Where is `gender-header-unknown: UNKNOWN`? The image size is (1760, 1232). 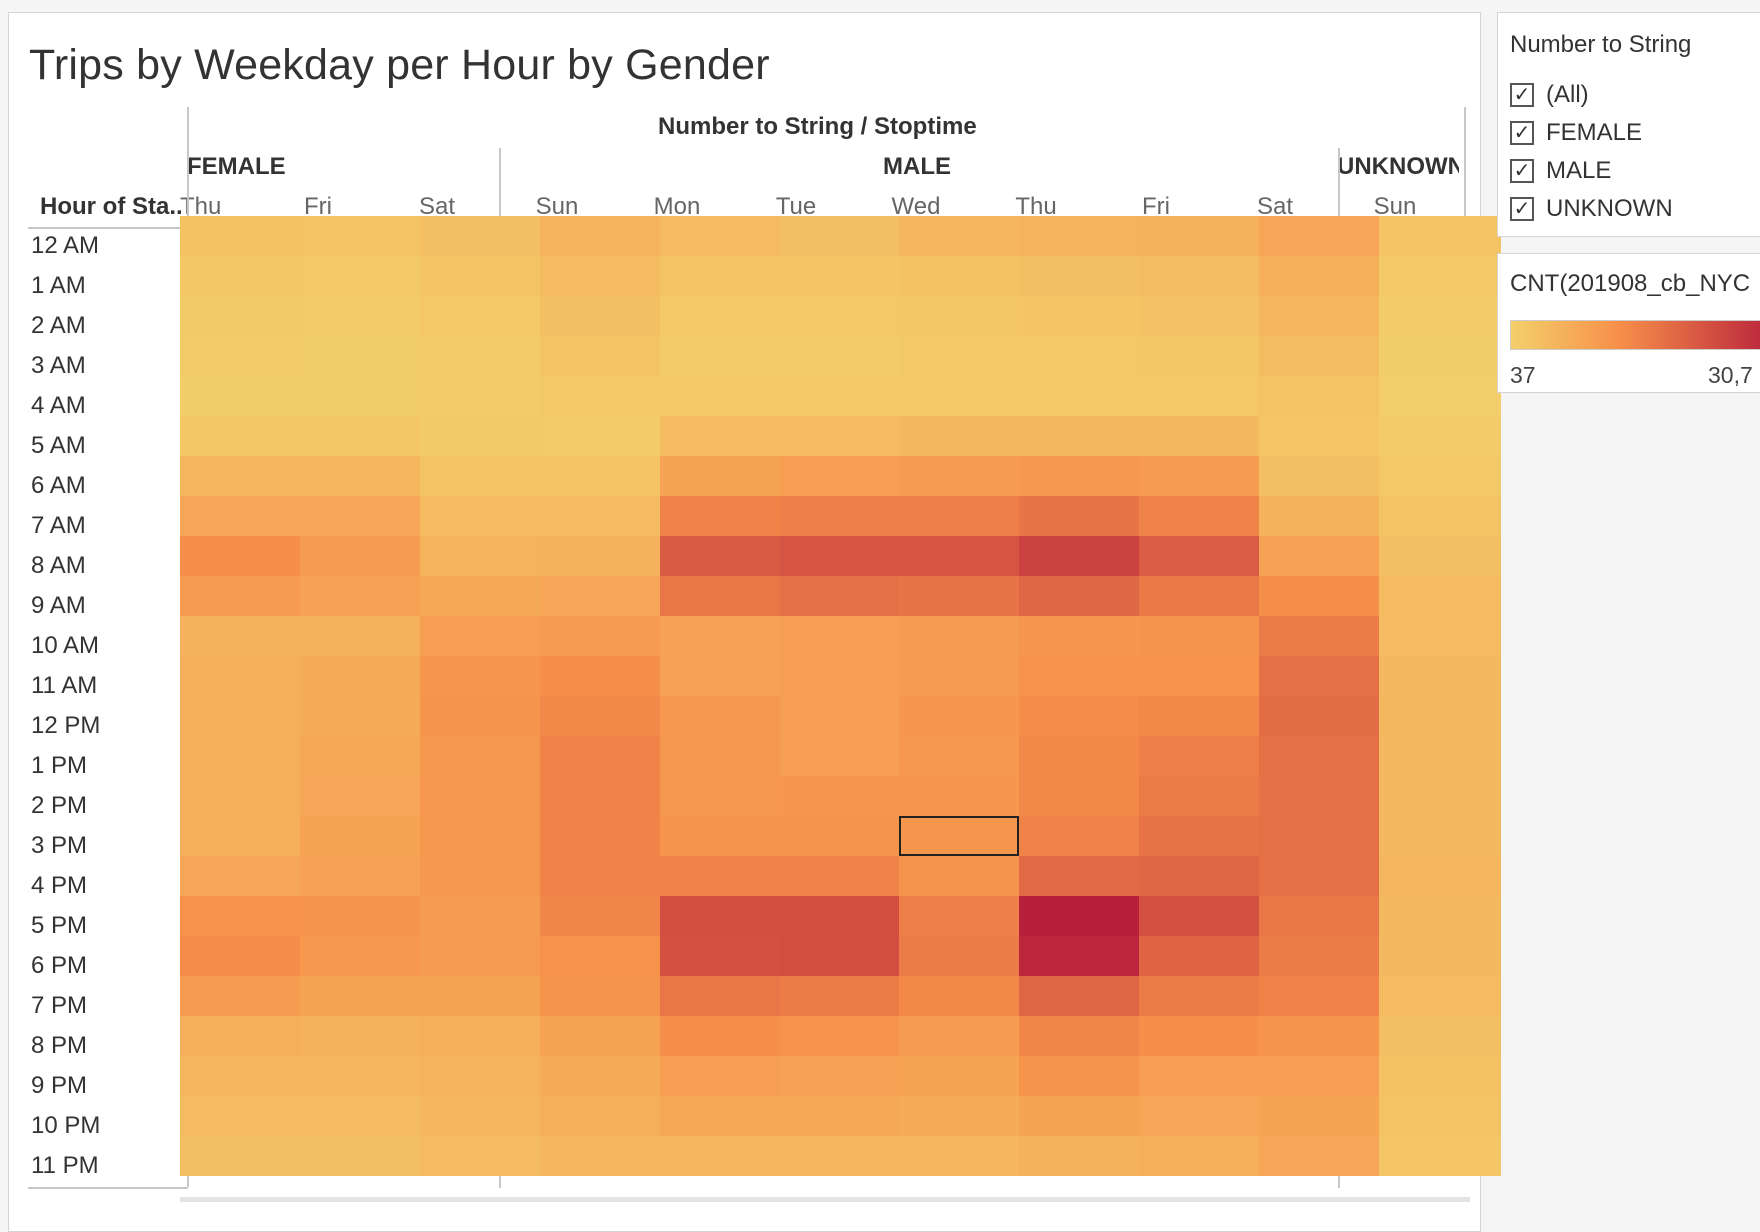
gender-header-unknown: UNKNOWN is located at coordinates (1398, 166).